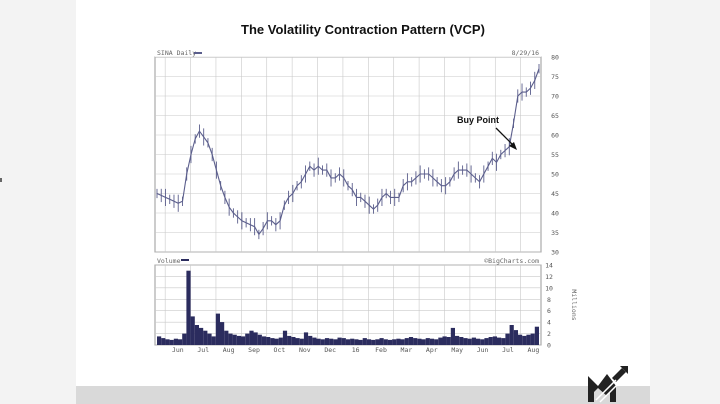 The image size is (720, 404). I want to click on price-y-tick-label: 50, so click(555, 175).